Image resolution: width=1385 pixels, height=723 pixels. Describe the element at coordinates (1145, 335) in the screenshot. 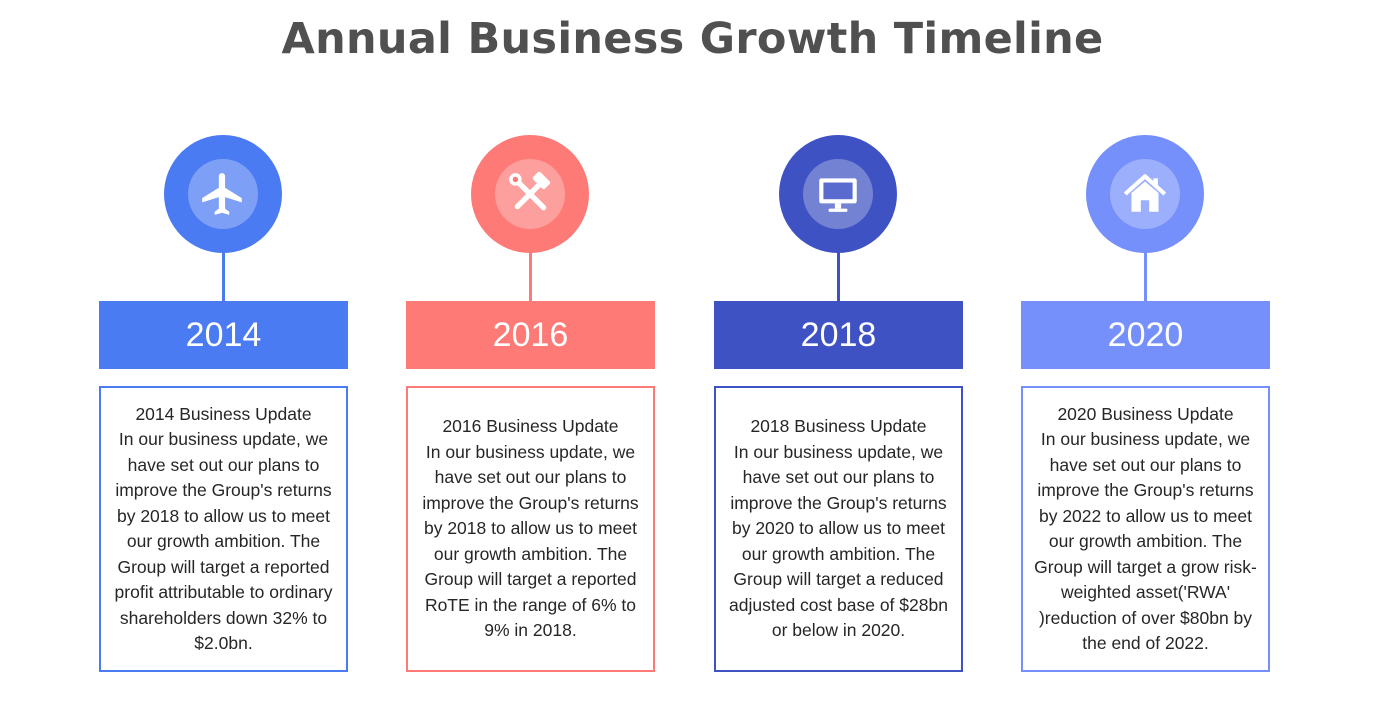

I see `year-label: 2020` at that location.